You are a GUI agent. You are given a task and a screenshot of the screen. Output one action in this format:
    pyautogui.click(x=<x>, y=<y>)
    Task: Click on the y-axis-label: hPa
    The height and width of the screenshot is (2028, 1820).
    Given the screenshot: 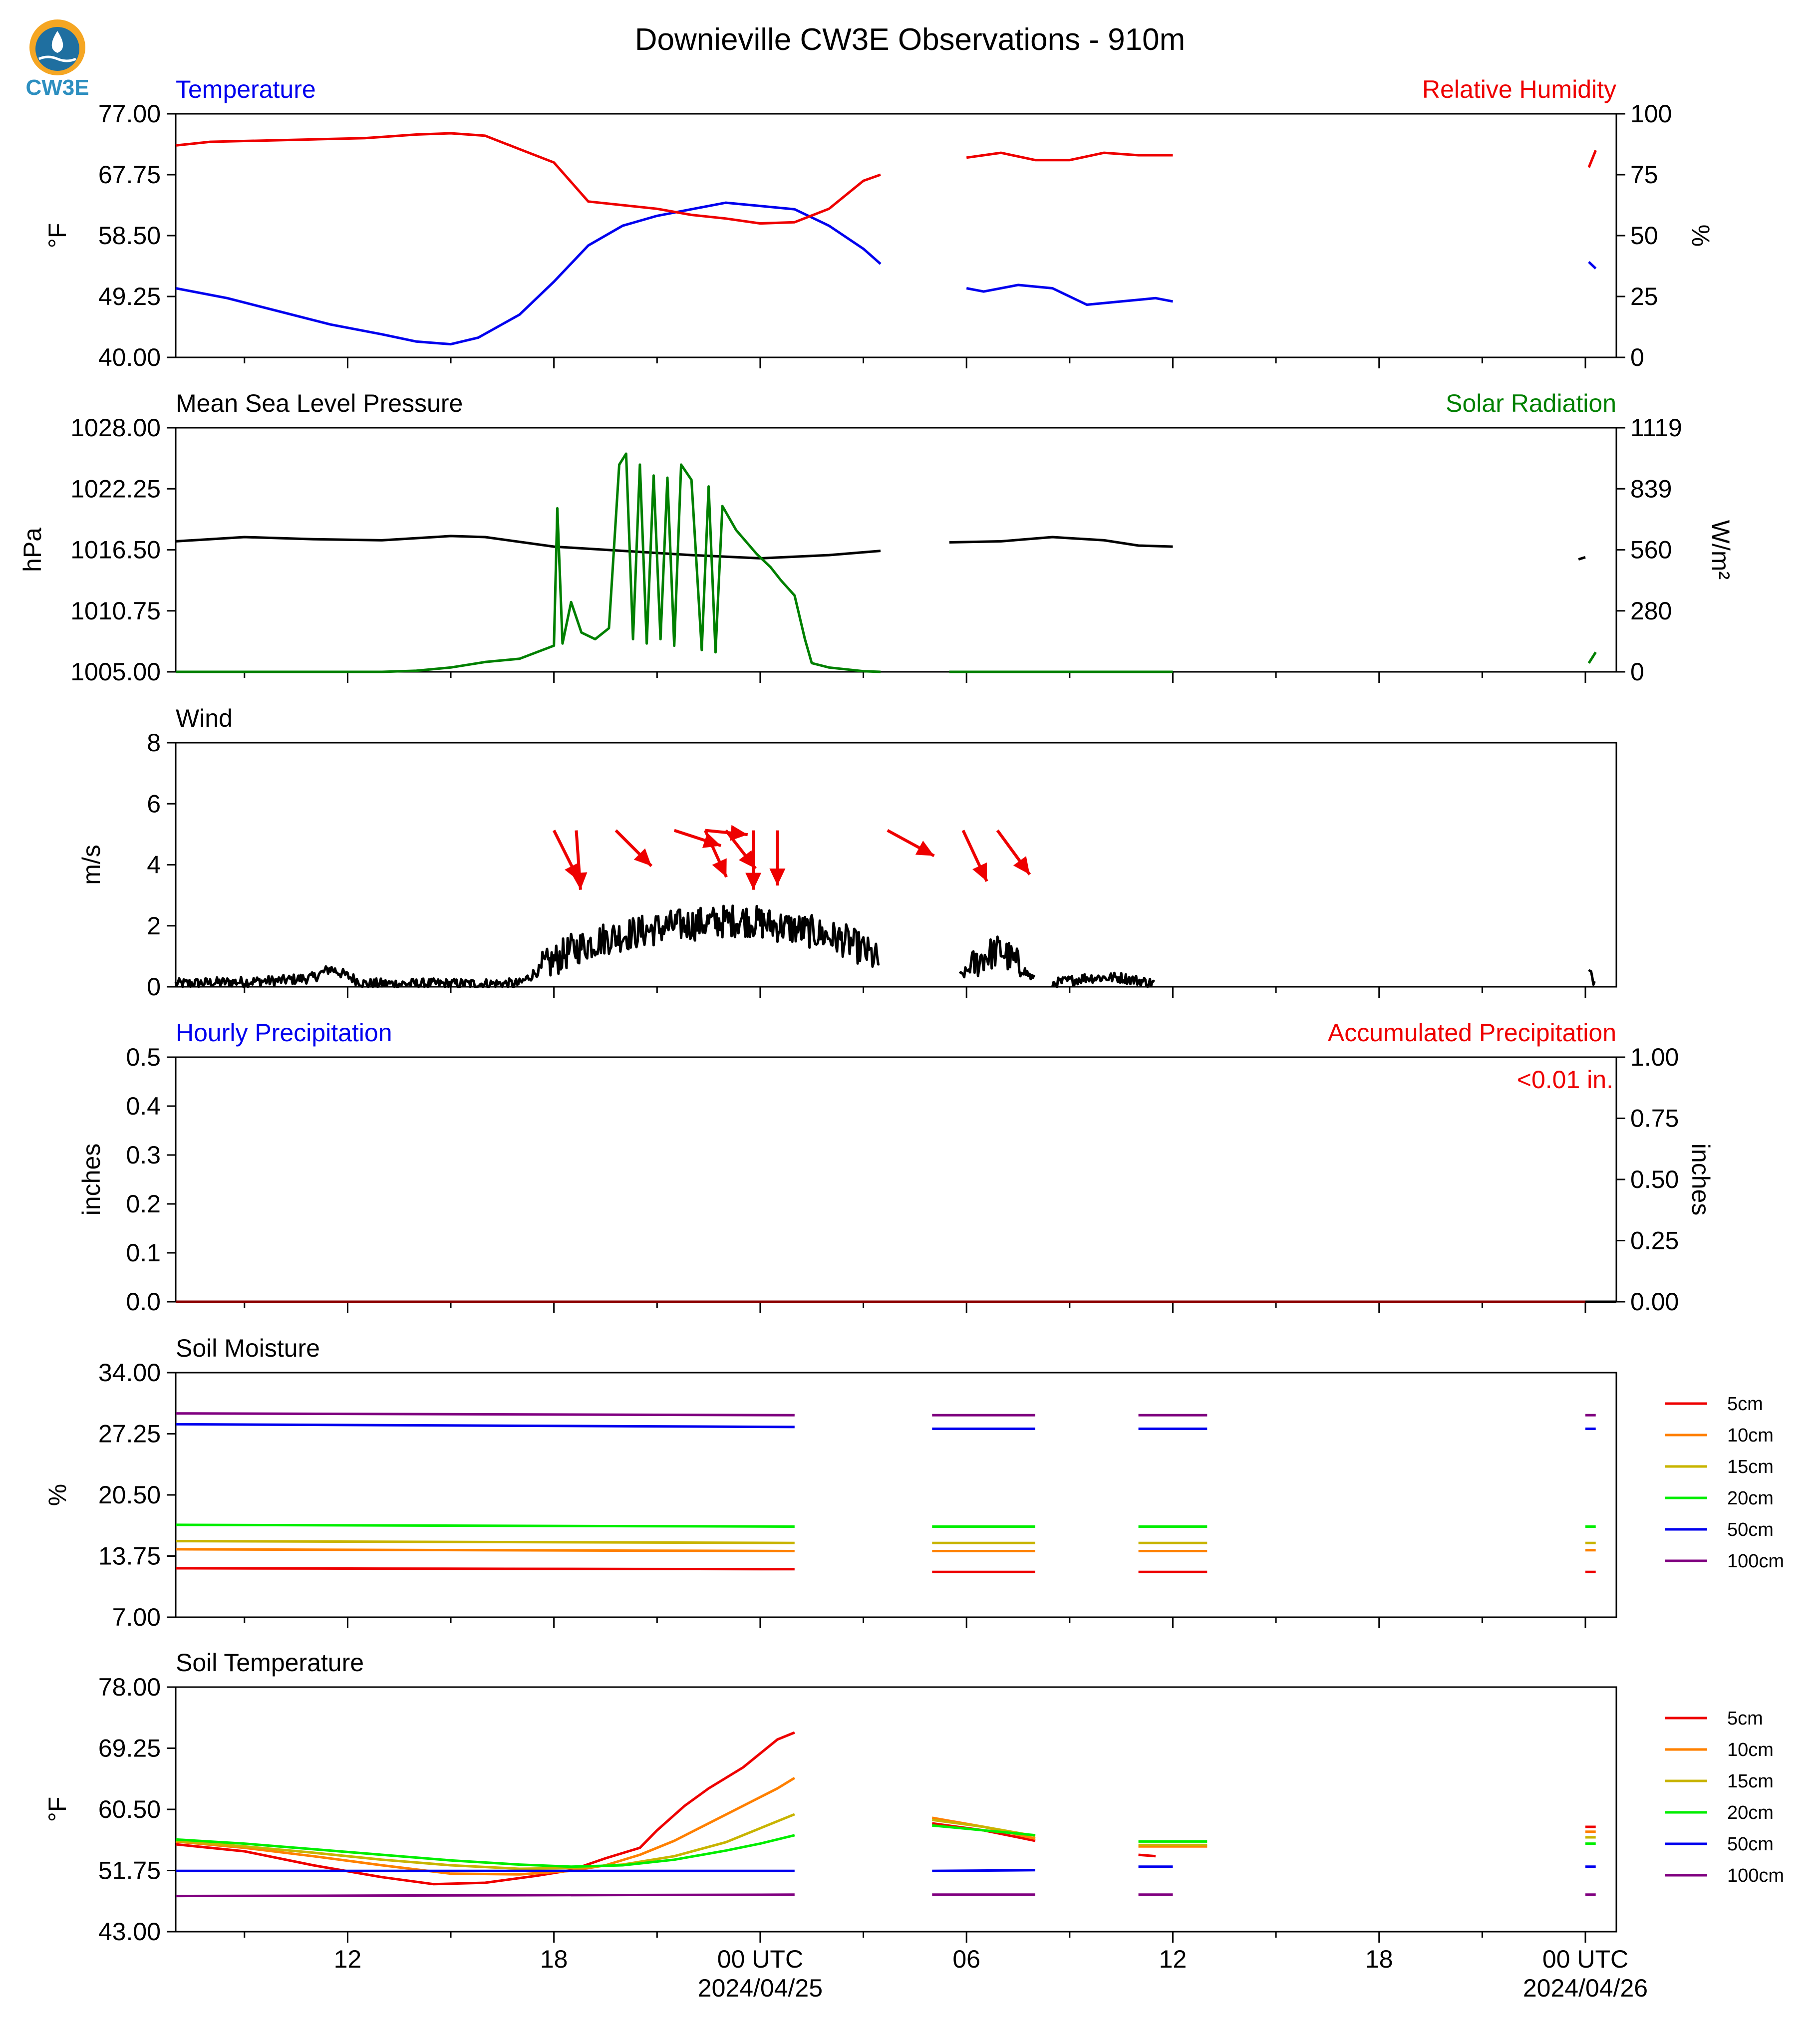 What is the action you would take?
    pyautogui.click(x=32, y=550)
    